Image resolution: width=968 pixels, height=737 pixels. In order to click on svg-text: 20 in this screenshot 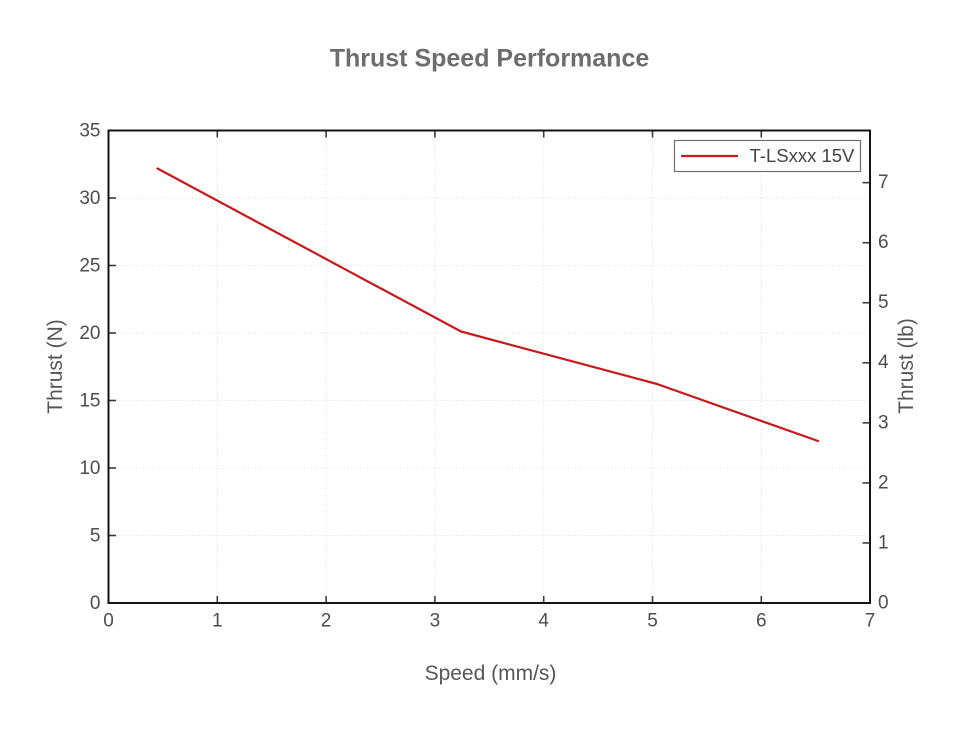, I will do `click(89, 333)`.